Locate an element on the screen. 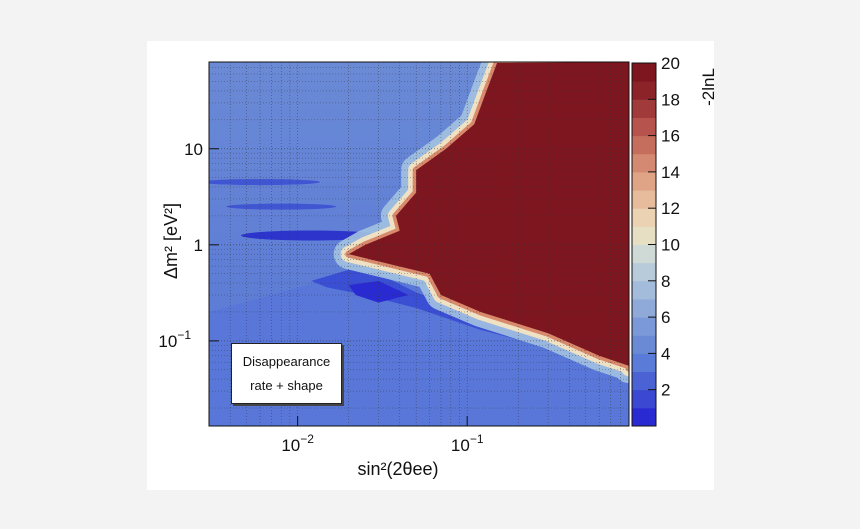  colorbar-tick-label: 4 is located at coordinates (665, 353).